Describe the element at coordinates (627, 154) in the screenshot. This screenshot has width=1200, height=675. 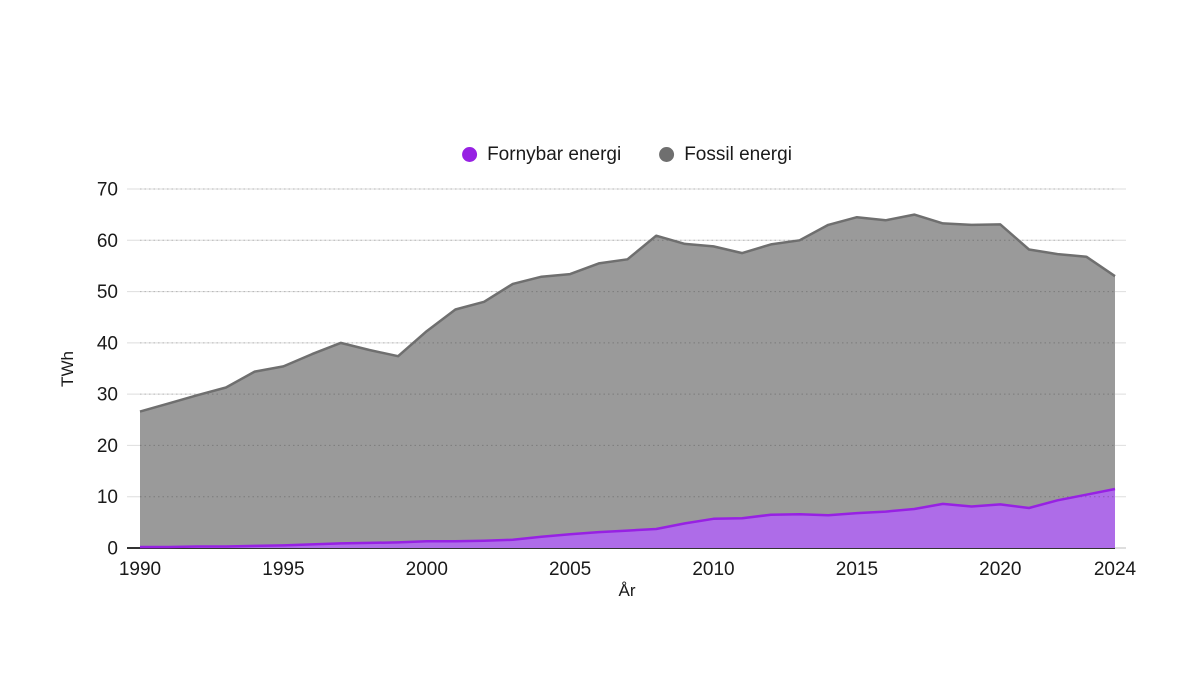
I see `legend: Fornybar energi Fossil energi` at that location.